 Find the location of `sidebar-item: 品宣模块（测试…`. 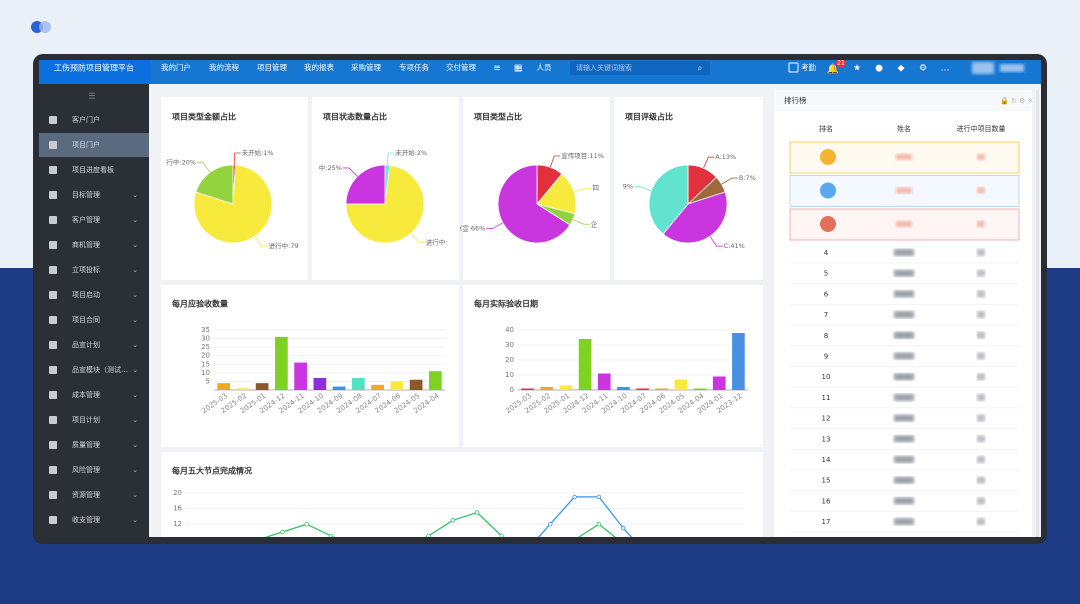

sidebar-item: 品宣模块（测试… is located at coordinates (100, 369).